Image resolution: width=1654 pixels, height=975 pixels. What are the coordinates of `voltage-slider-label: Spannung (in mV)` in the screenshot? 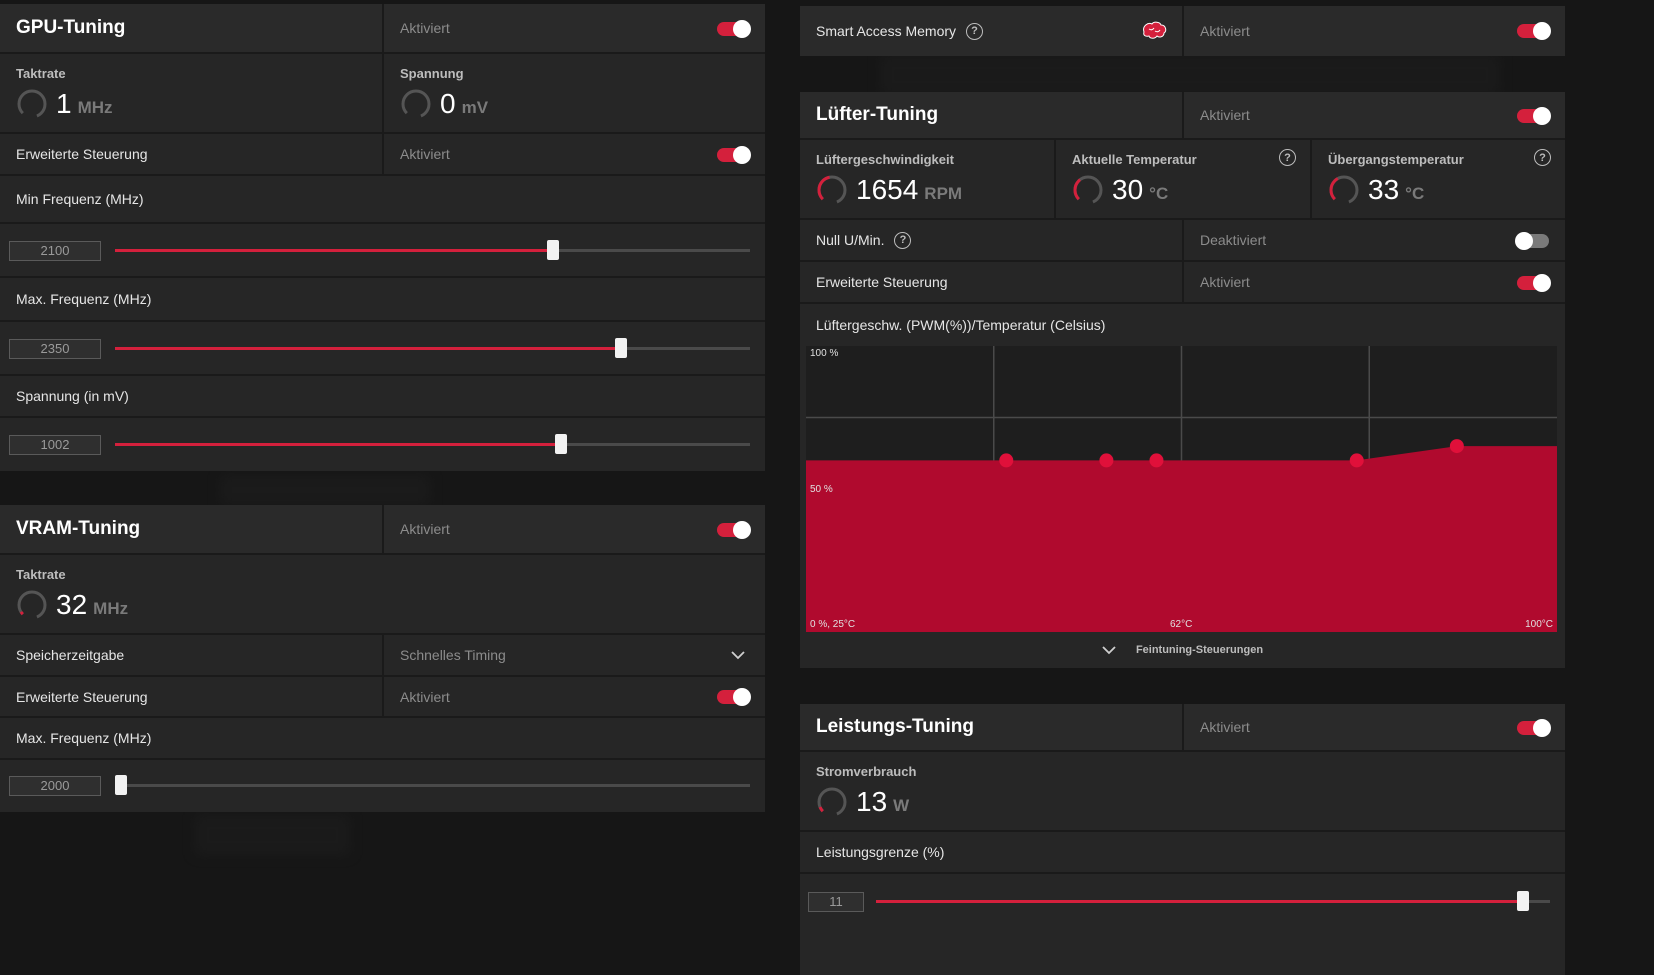 It's located at (72, 396).